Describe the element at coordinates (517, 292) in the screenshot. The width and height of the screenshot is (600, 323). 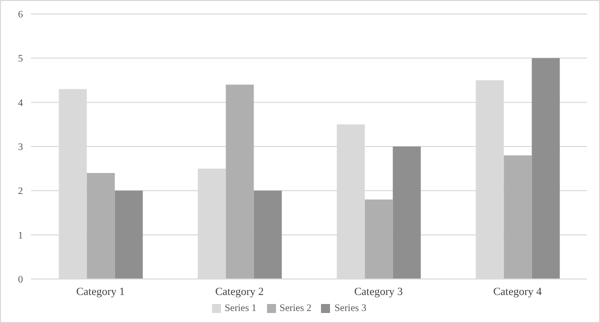
I see `x-tick-label: Category 4` at that location.